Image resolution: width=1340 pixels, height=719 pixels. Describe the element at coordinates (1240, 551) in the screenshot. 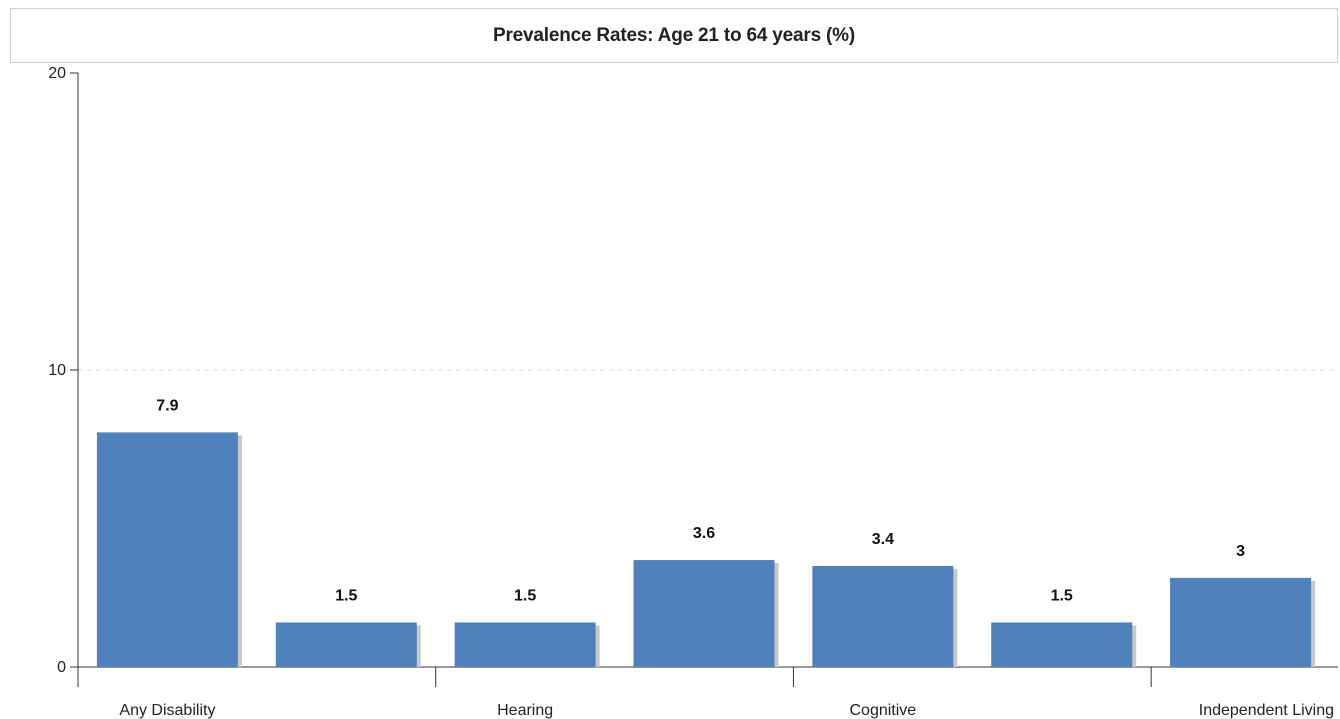

I see `data-label: 3` at that location.